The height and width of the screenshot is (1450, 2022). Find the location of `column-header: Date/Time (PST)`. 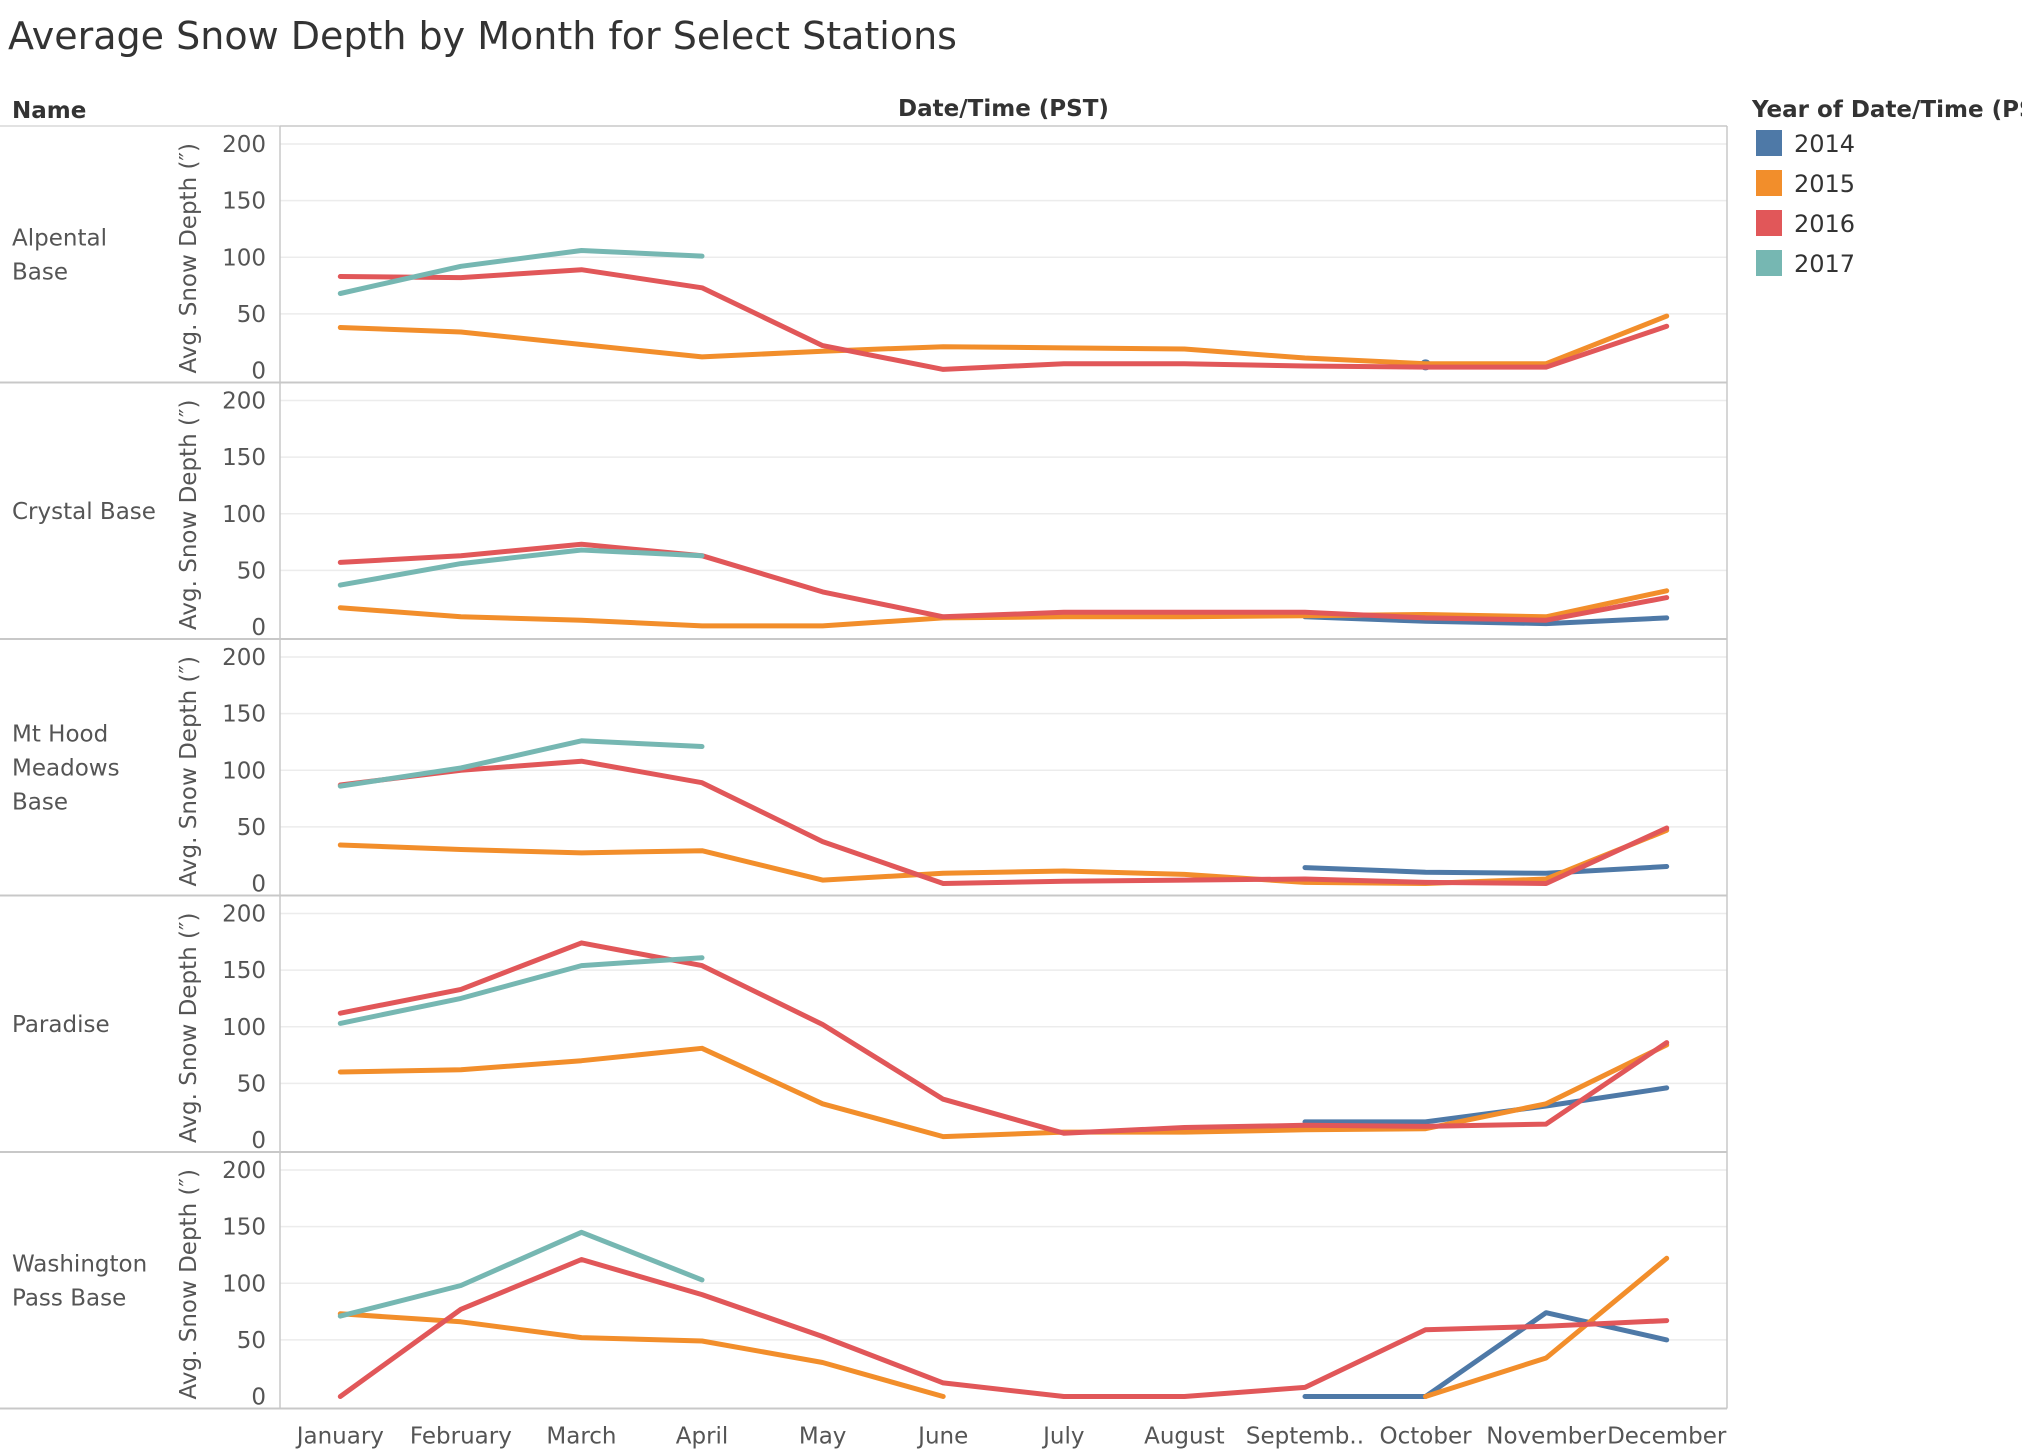

column-header: Date/Time (PST) is located at coordinates (1003, 109).